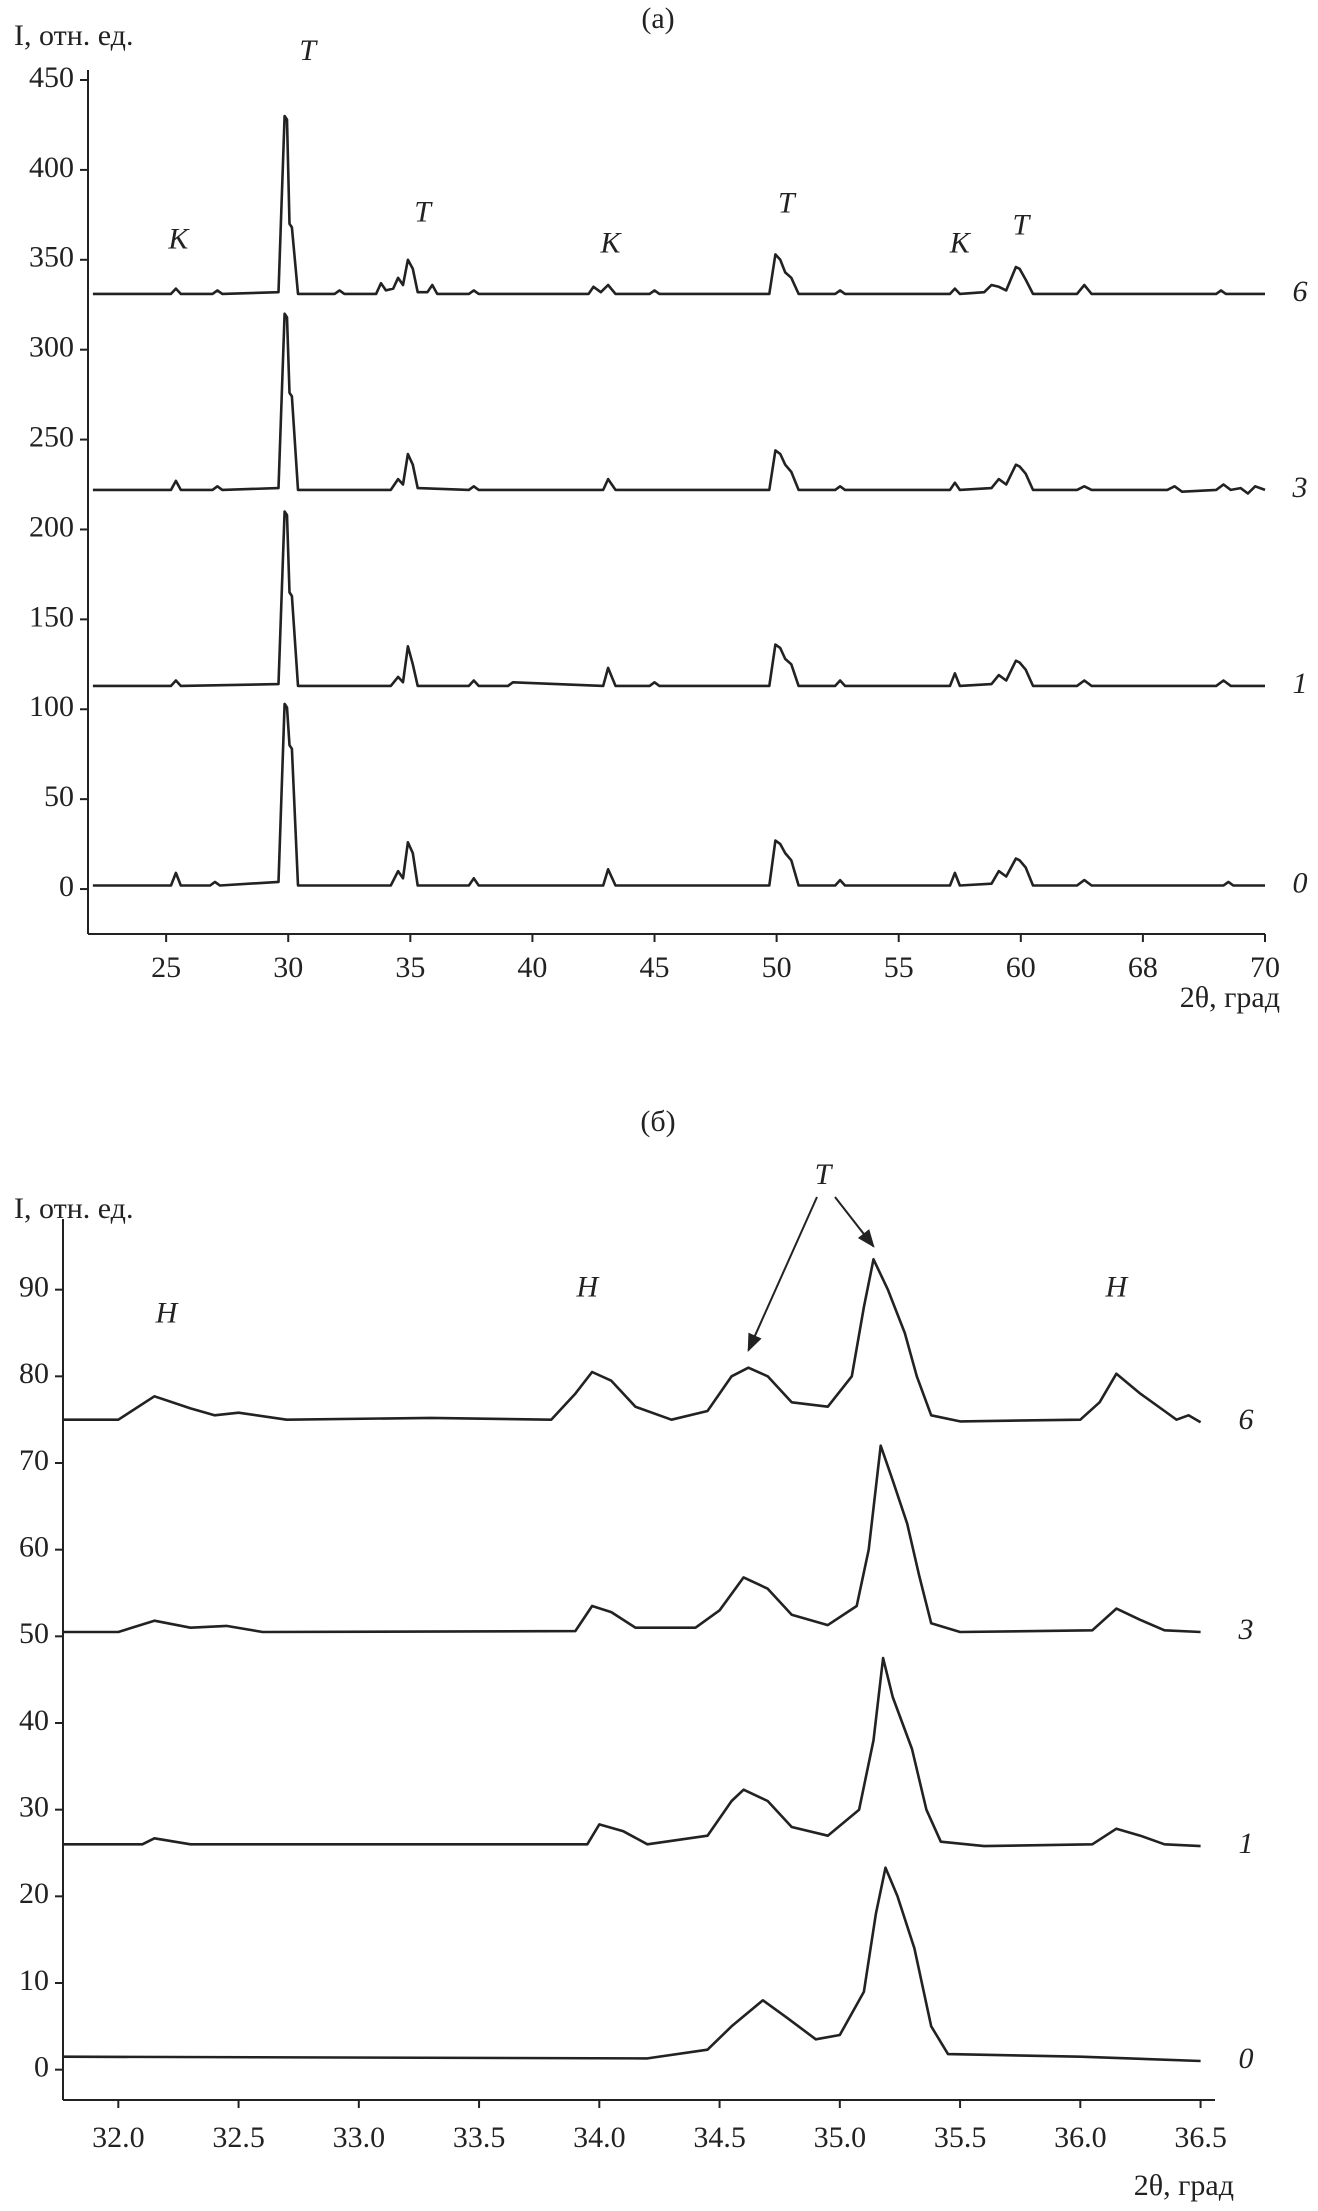  I want to click on y-tick-label: 70, so click(34, 1460).